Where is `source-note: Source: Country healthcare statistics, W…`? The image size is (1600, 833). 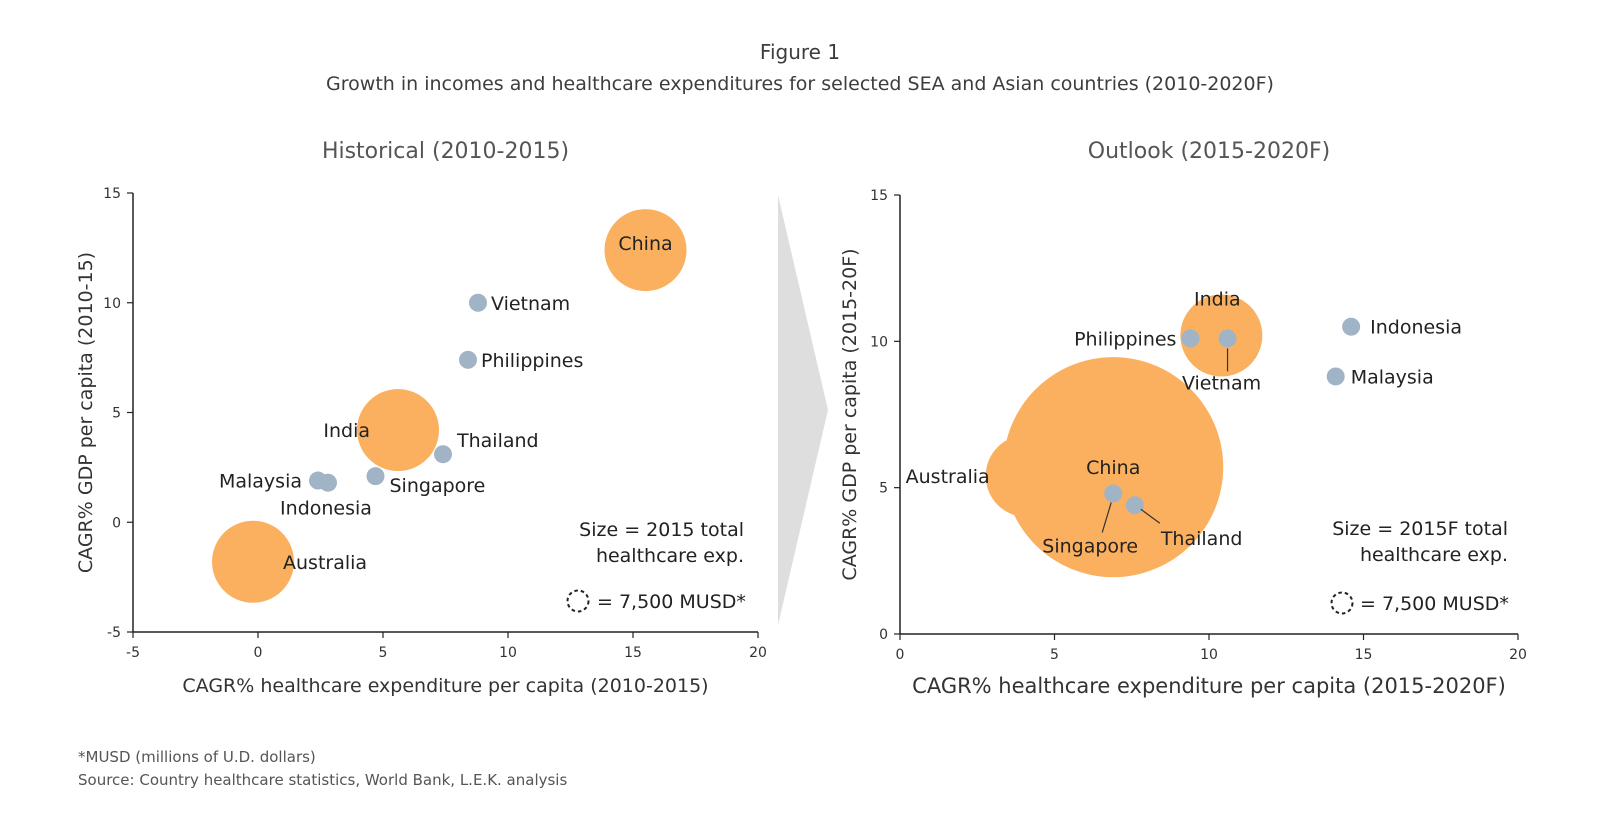
source-note: Source: Country healthcare statistics, W… is located at coordinates (323, 780).